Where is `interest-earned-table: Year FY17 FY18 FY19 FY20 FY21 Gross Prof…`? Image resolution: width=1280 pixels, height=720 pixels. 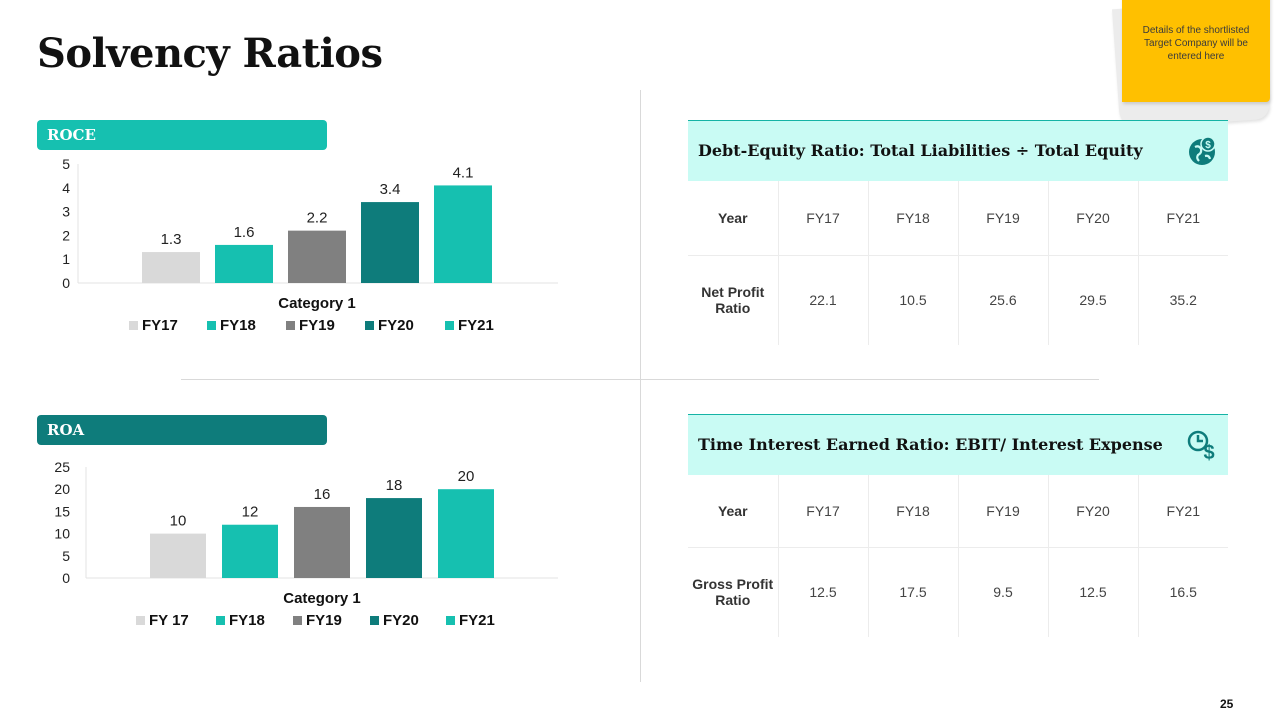 interest-earned-table: Year FY17 FY18 FY19 FY20 FY21 Gross Prof… is located at coordinates (958, 556).